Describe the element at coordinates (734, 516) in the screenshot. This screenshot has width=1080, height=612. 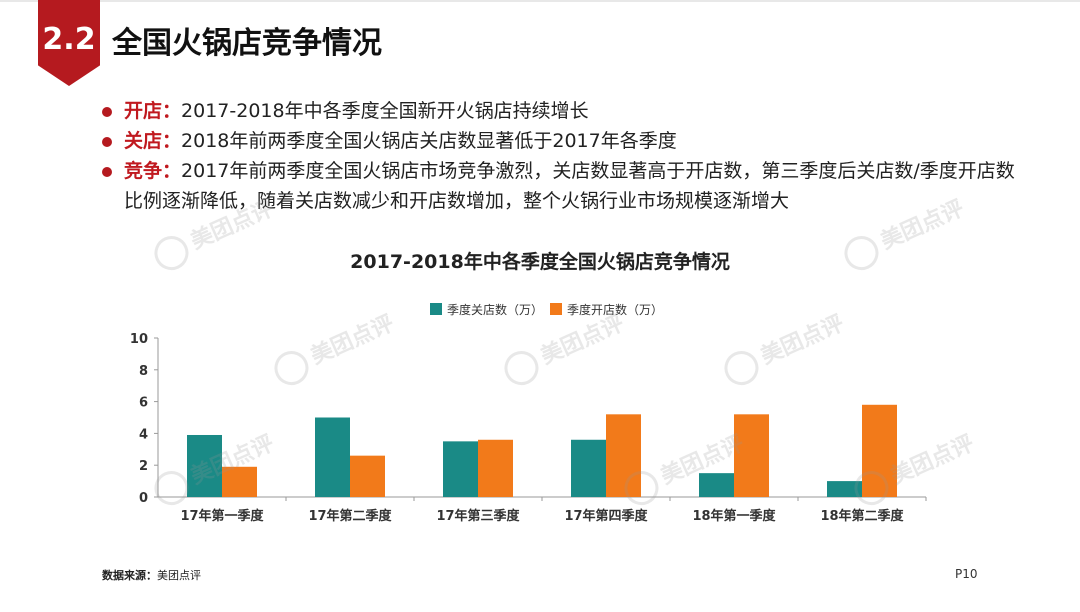
I see `x-tick-label: 18年第一季度` at that location.